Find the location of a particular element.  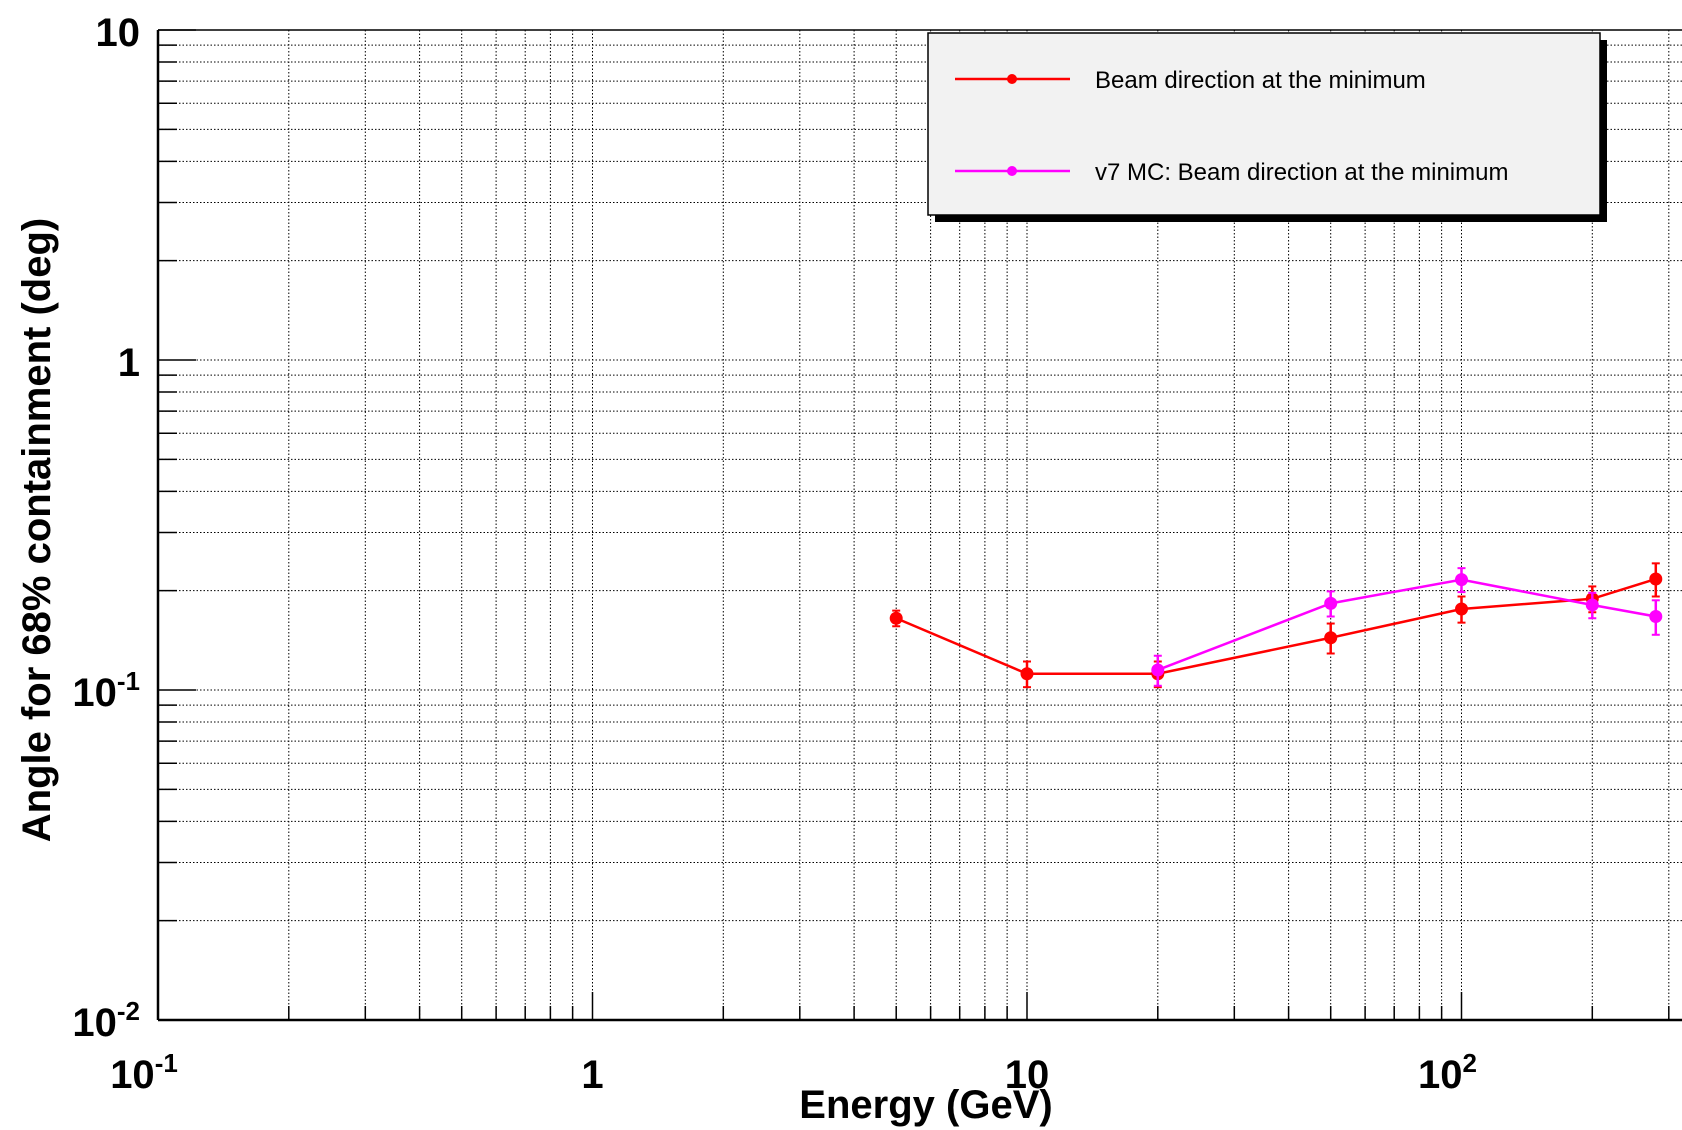

x-axis-title: Energy (GeV) is located at coordinates (925, 1105).